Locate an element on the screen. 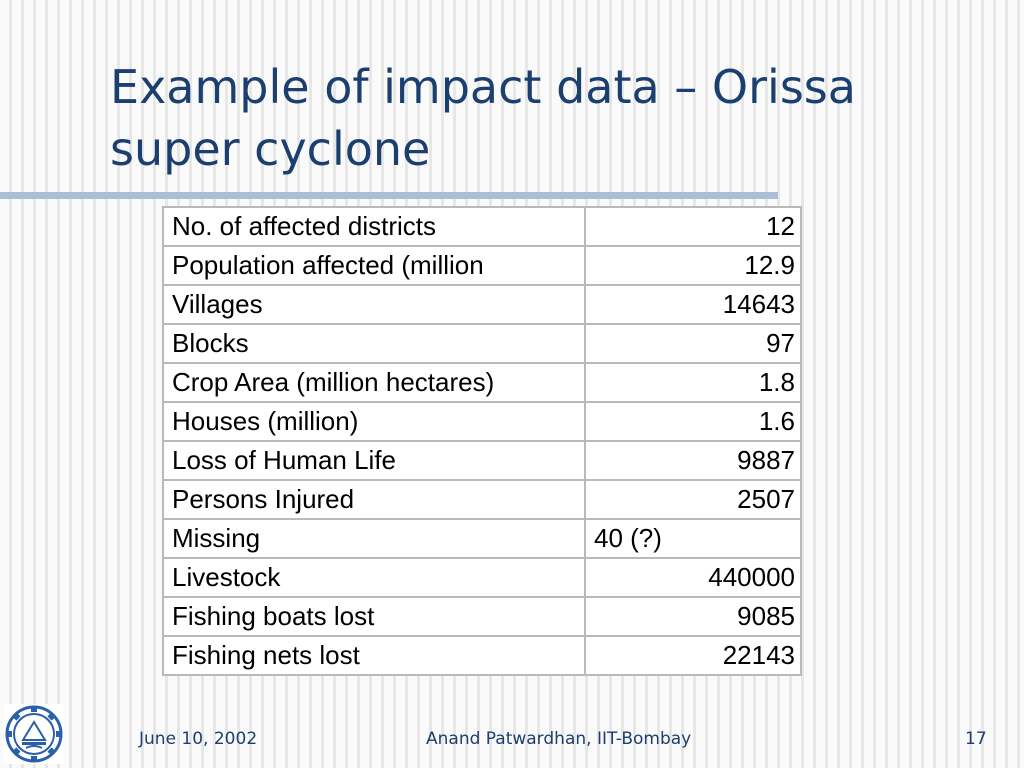 The width and height of the screenshot is (1024, 768). row-value: 40 (?) is located at coordinates (693, 538).